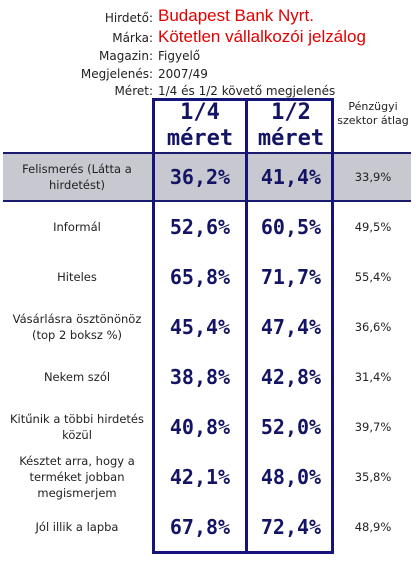  What do you see at coordinates (153, 326) in the screenshot?
I see `column-rule-left` at bounding box center [153, 326].